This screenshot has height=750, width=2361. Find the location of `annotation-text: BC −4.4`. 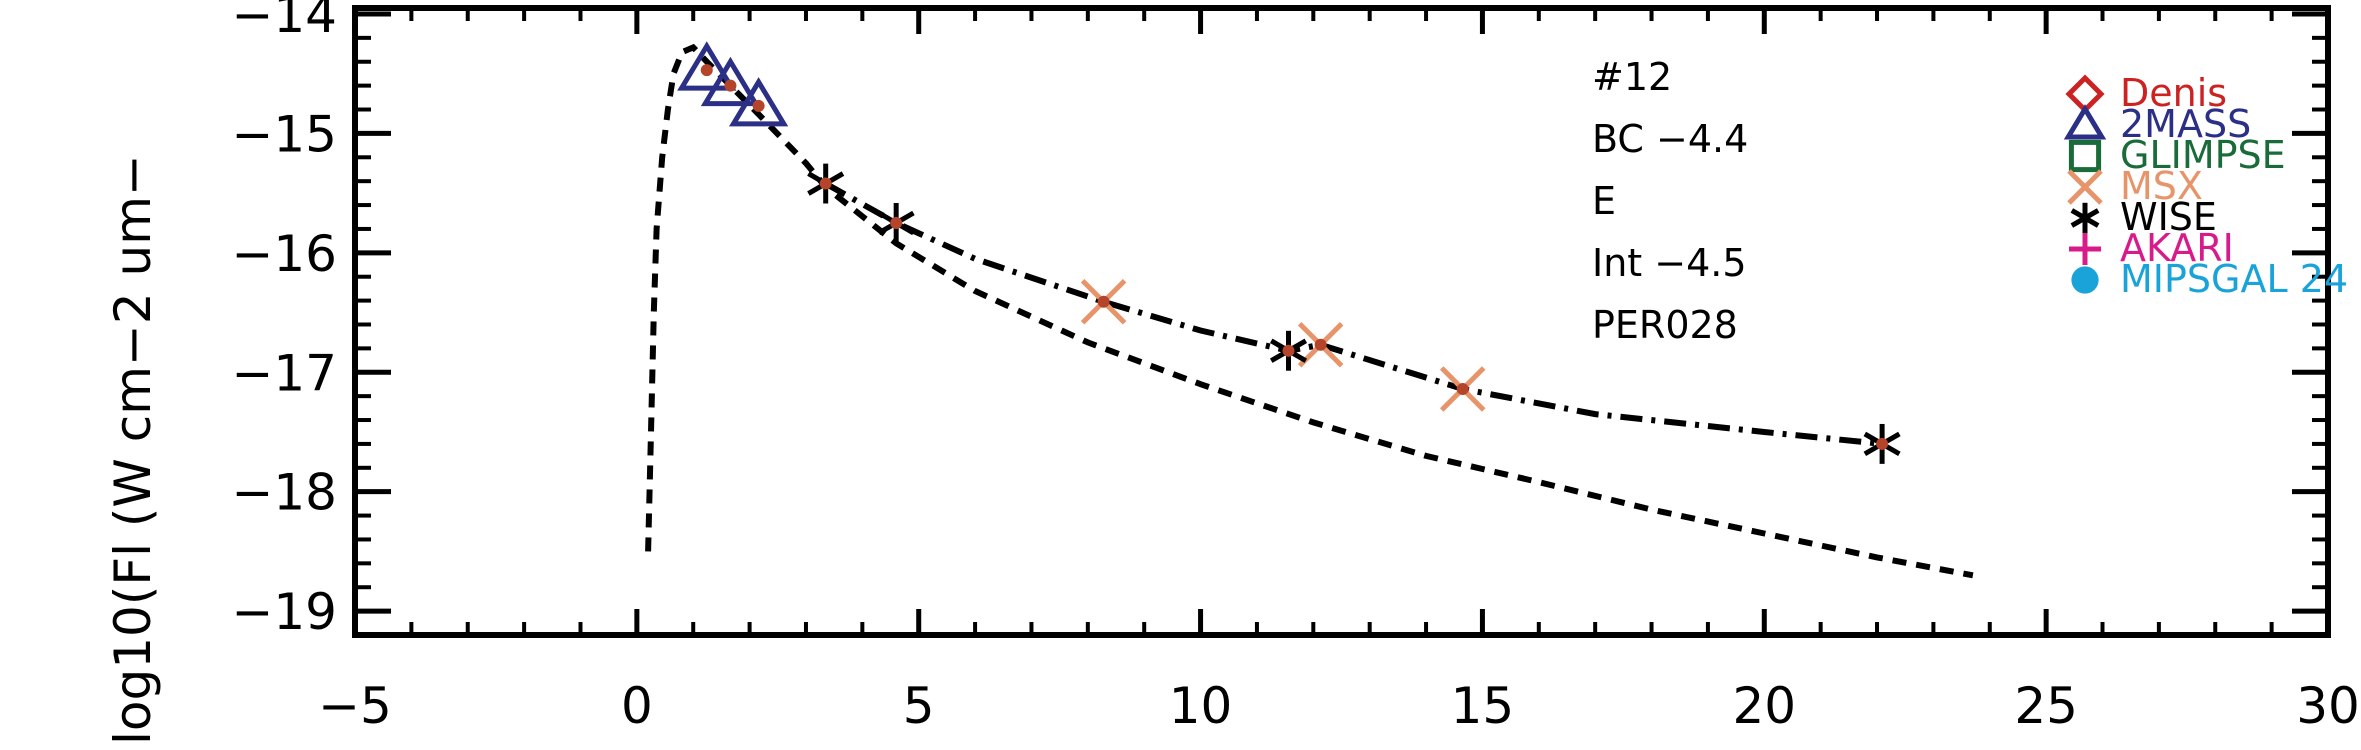

annotation-text: BC −4.4 is located at coordinates (1670, 139).